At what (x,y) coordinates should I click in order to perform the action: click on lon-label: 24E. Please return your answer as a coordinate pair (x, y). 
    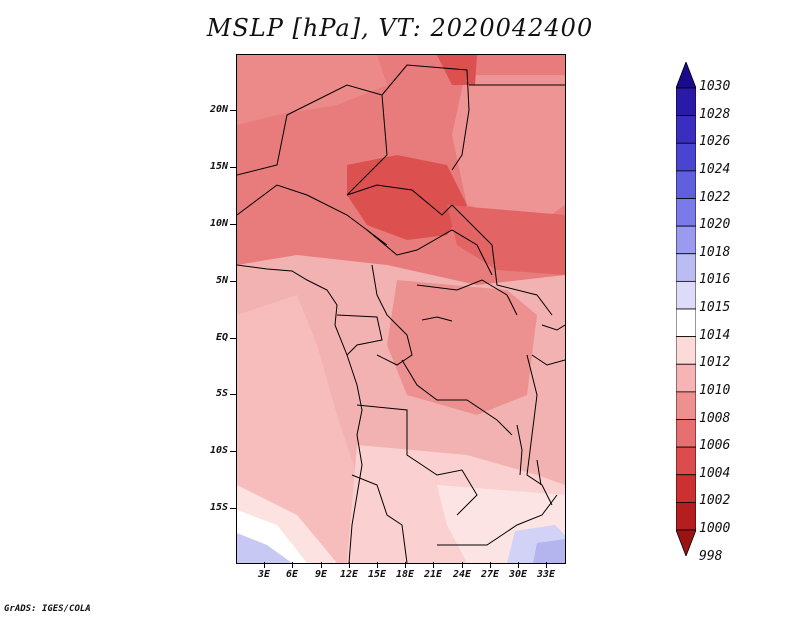
    Looking at the image, I should click on (462, 574).